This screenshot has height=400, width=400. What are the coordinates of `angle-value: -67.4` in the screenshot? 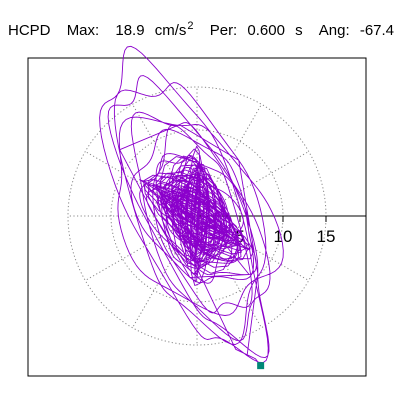 It's located at (377, 30).